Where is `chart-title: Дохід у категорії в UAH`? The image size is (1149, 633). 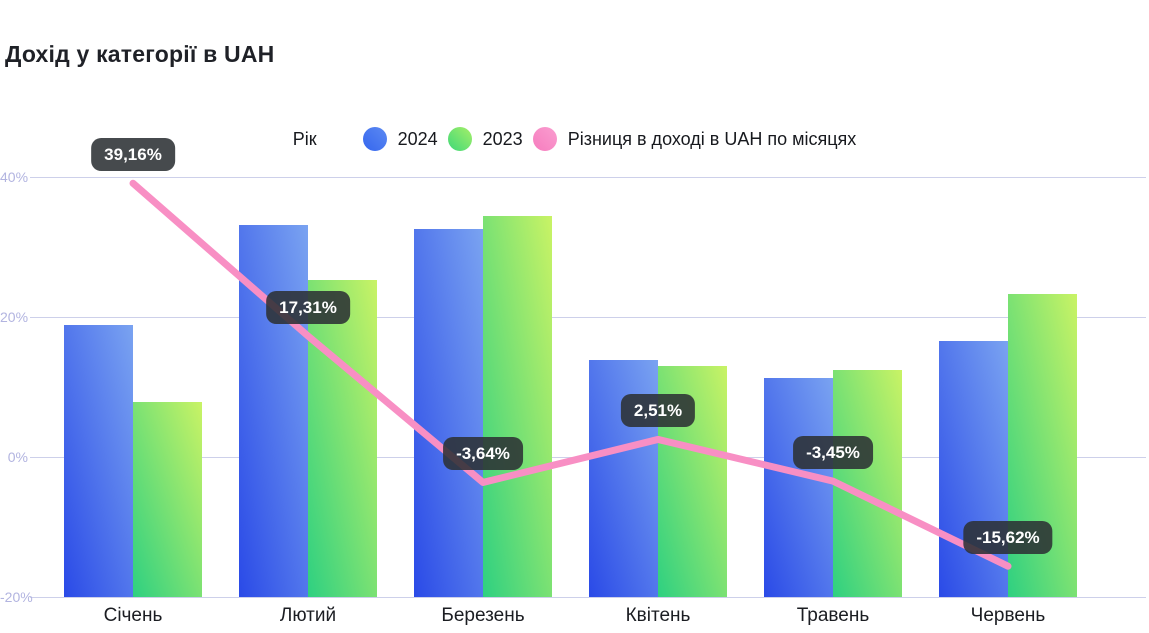
chart-title: Дохід у категорії в UAH is located at coordinates (140, 54).